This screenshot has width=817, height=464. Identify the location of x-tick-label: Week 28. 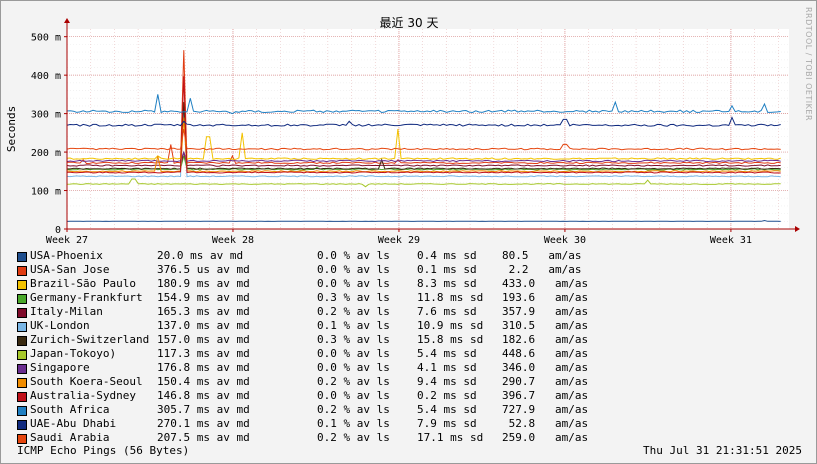
(233, 240).